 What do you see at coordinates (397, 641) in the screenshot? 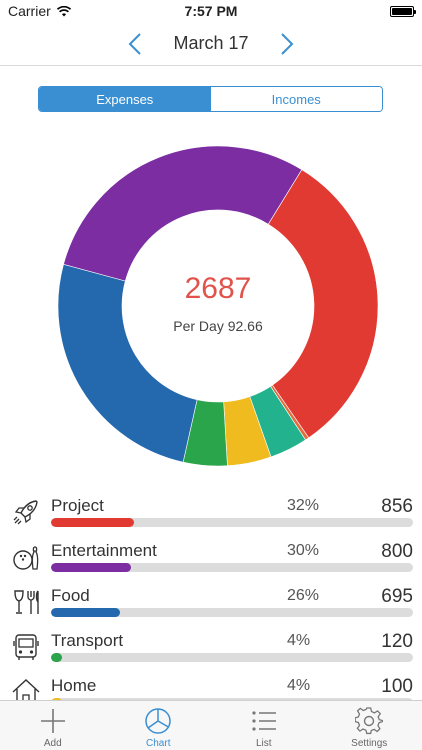
I see `category-amount: 120` at bounding box center [397, 641].